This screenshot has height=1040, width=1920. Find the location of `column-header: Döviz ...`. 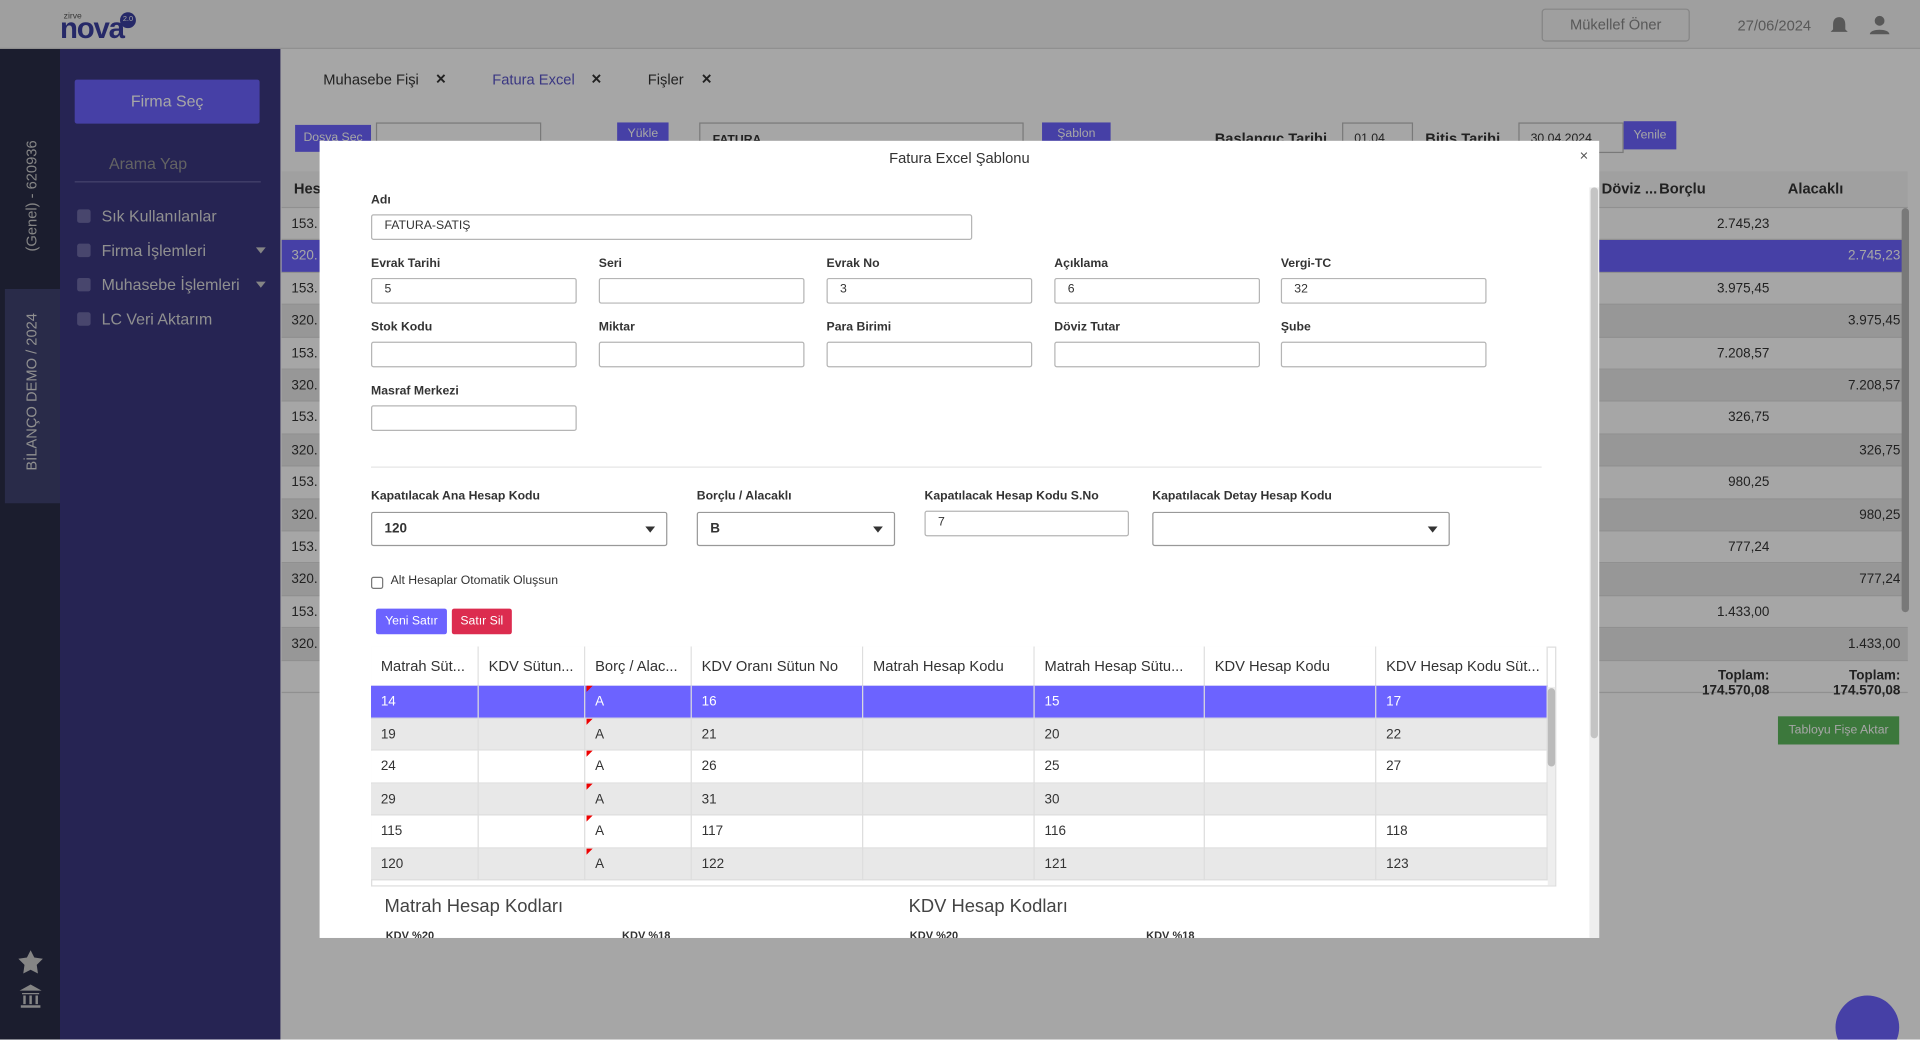

column-header: Döviz ... is located at coordinates (1629, 189).